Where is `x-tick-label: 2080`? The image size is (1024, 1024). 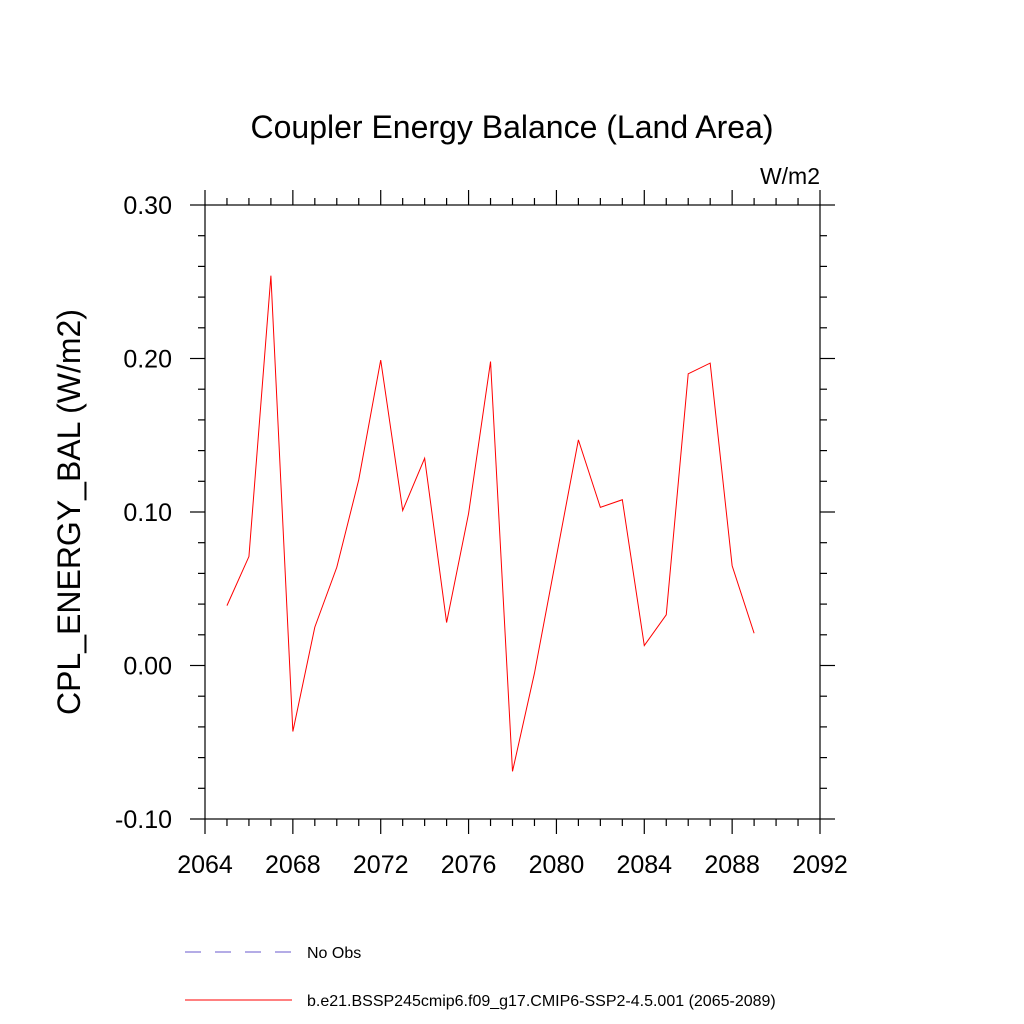 x-tick-label: 2080 is located at coordinates (557, 865).